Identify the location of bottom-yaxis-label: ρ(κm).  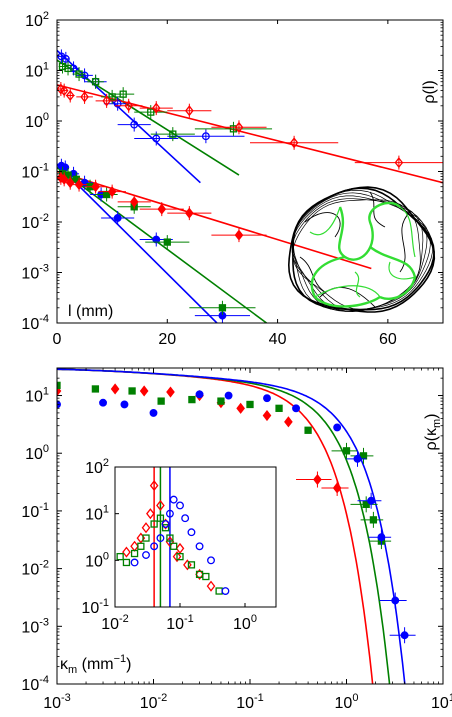
(433, 432).